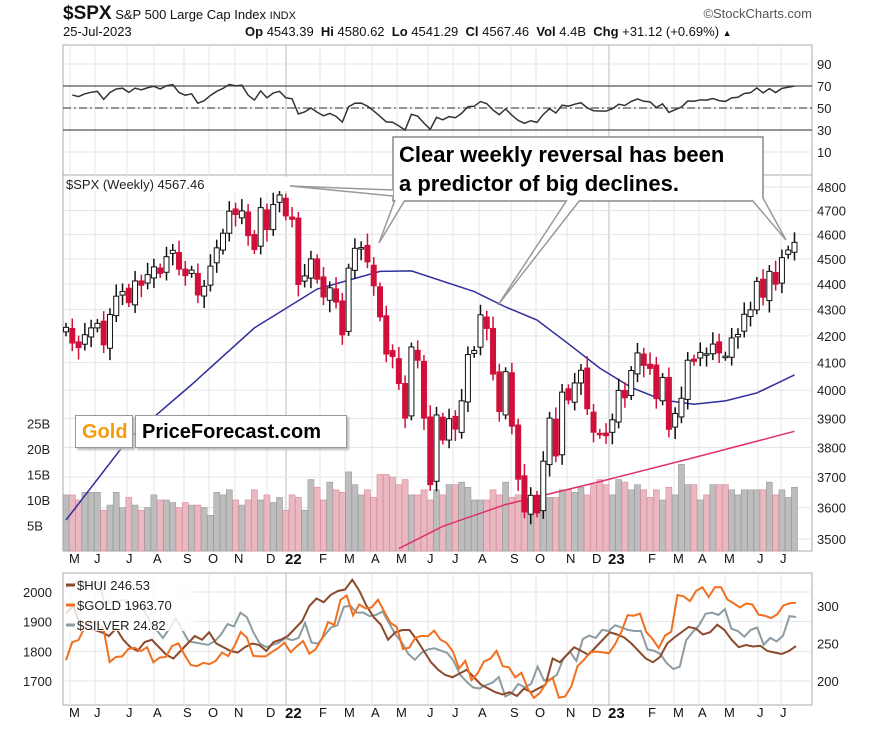 The width and height of the screenshot is (875, 729). I want to click on annotation-box, so click(578, 169).